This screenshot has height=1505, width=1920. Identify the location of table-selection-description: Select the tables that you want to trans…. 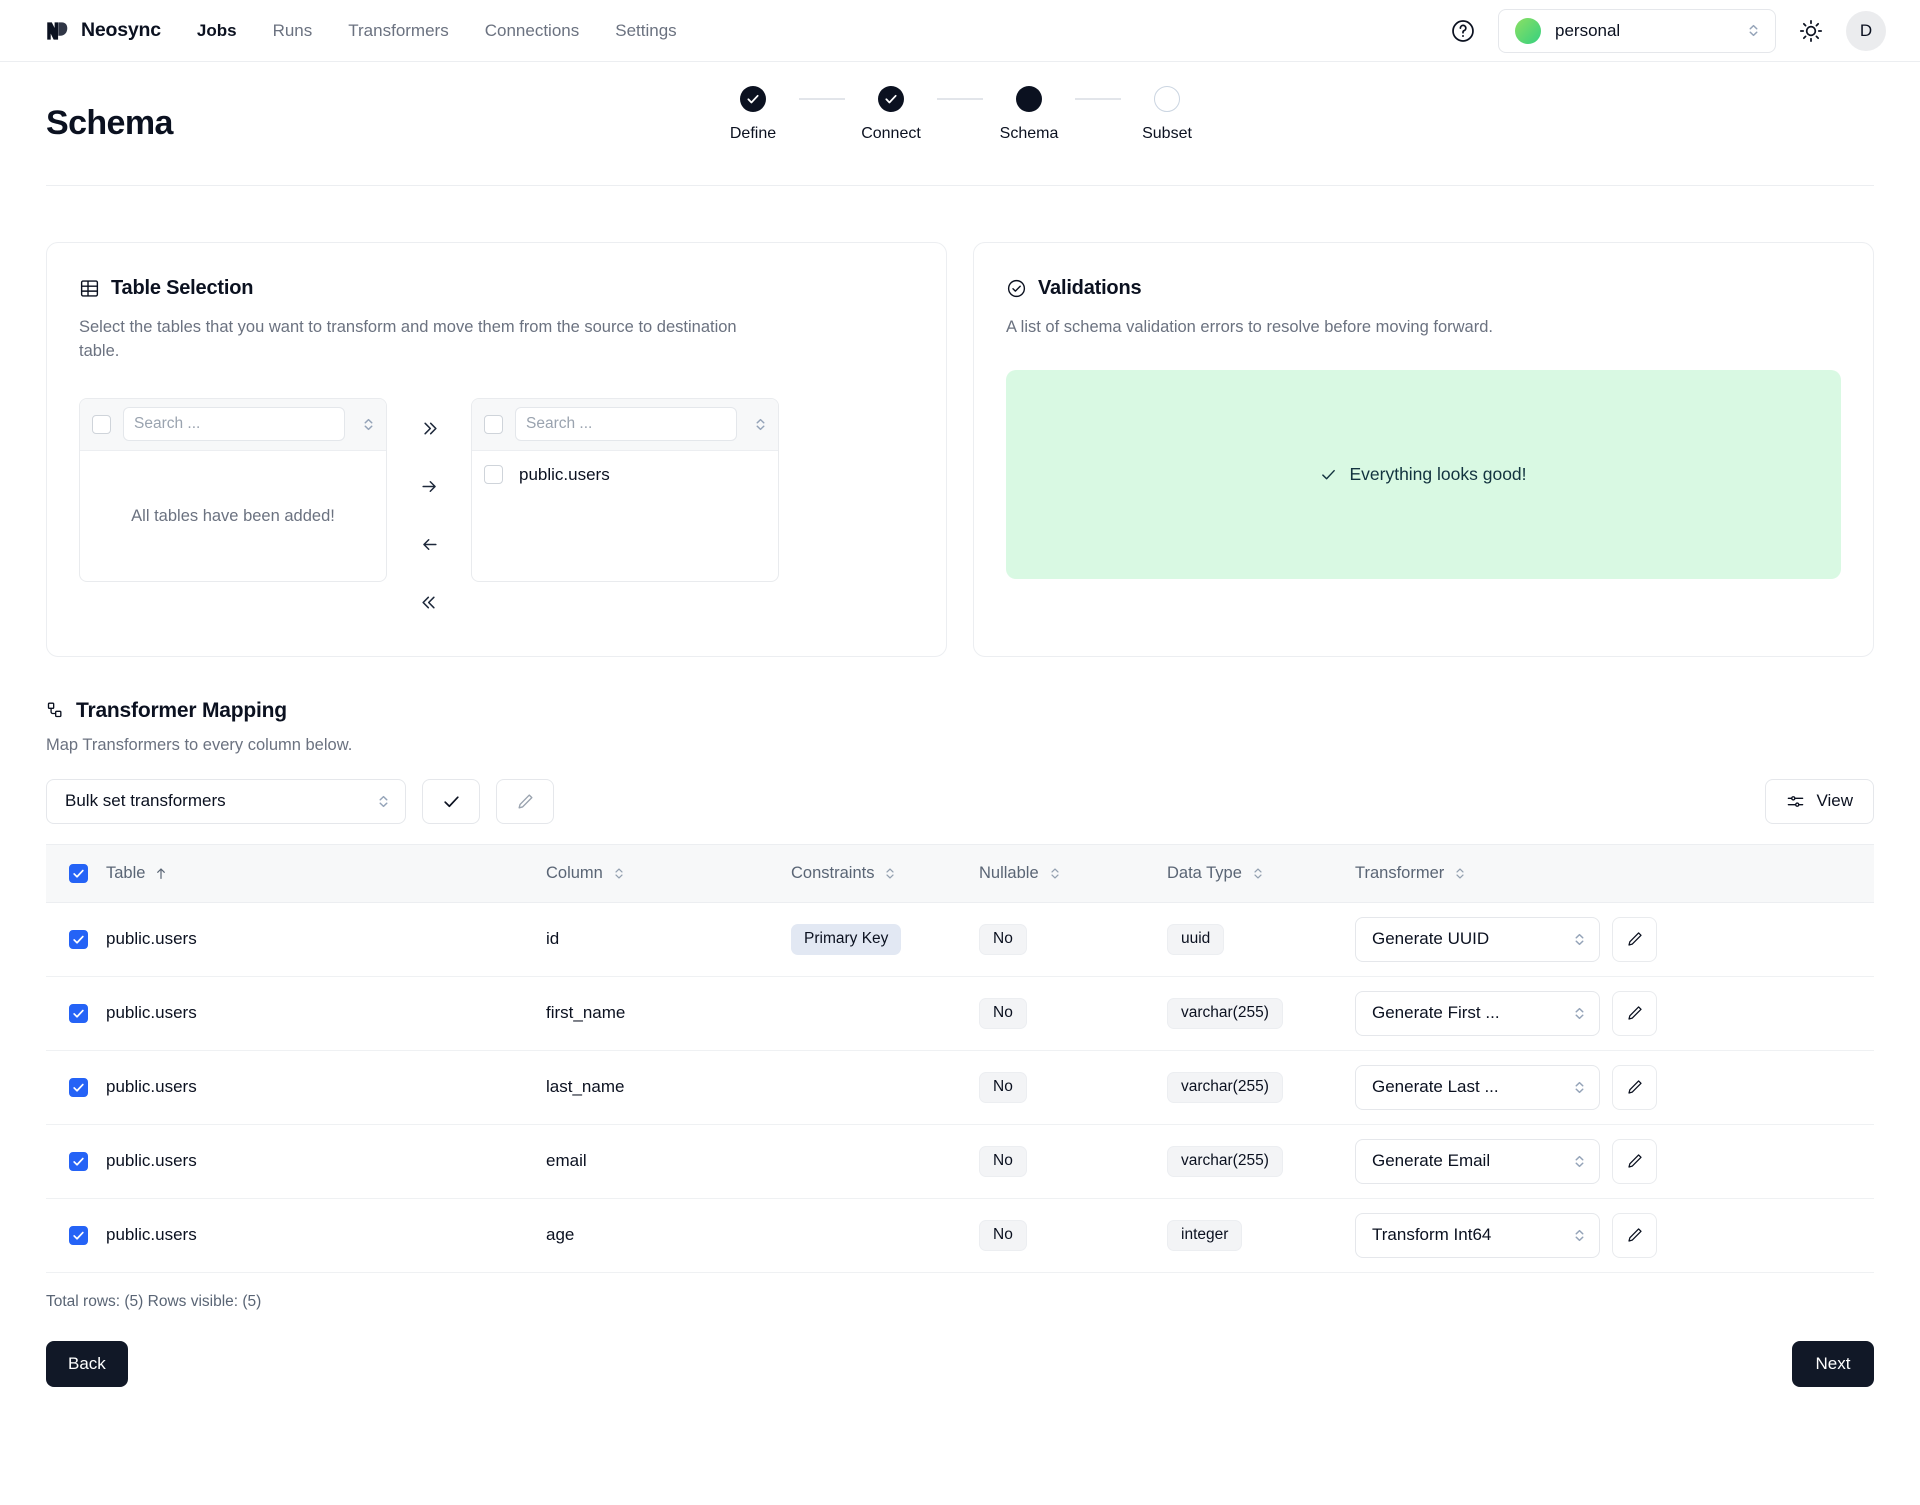
(408, 339).